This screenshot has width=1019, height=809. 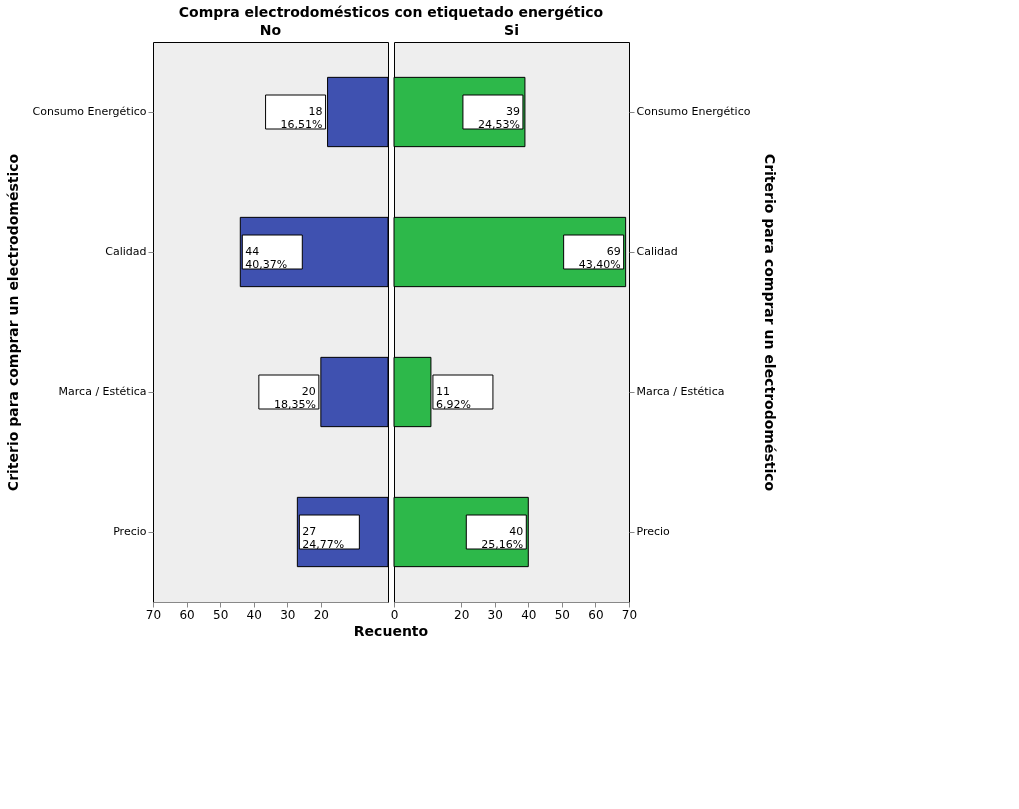 I want to click on x-axis-title: Recuento, so click(x=391, y=630).